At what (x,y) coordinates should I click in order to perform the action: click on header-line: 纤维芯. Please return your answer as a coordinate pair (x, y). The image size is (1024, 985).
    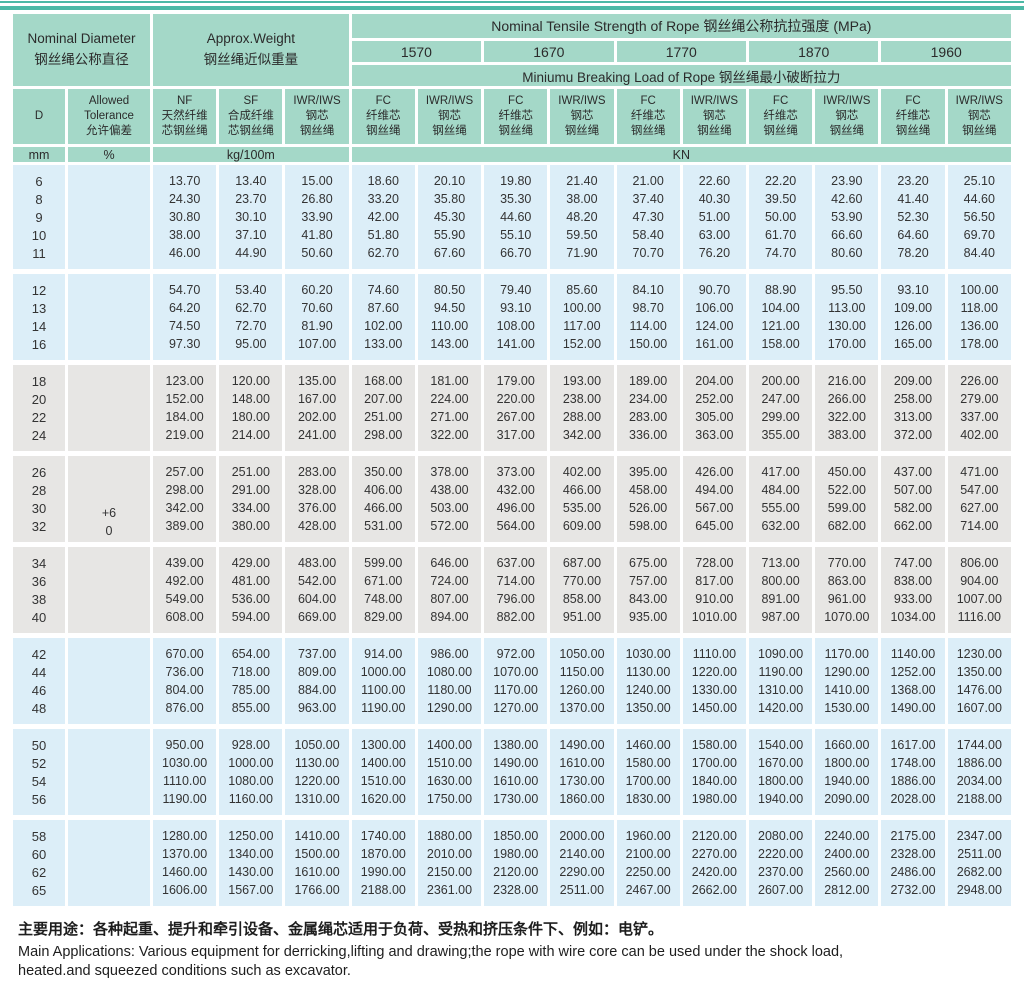
    Looking at the image, I should click on (383, 115).